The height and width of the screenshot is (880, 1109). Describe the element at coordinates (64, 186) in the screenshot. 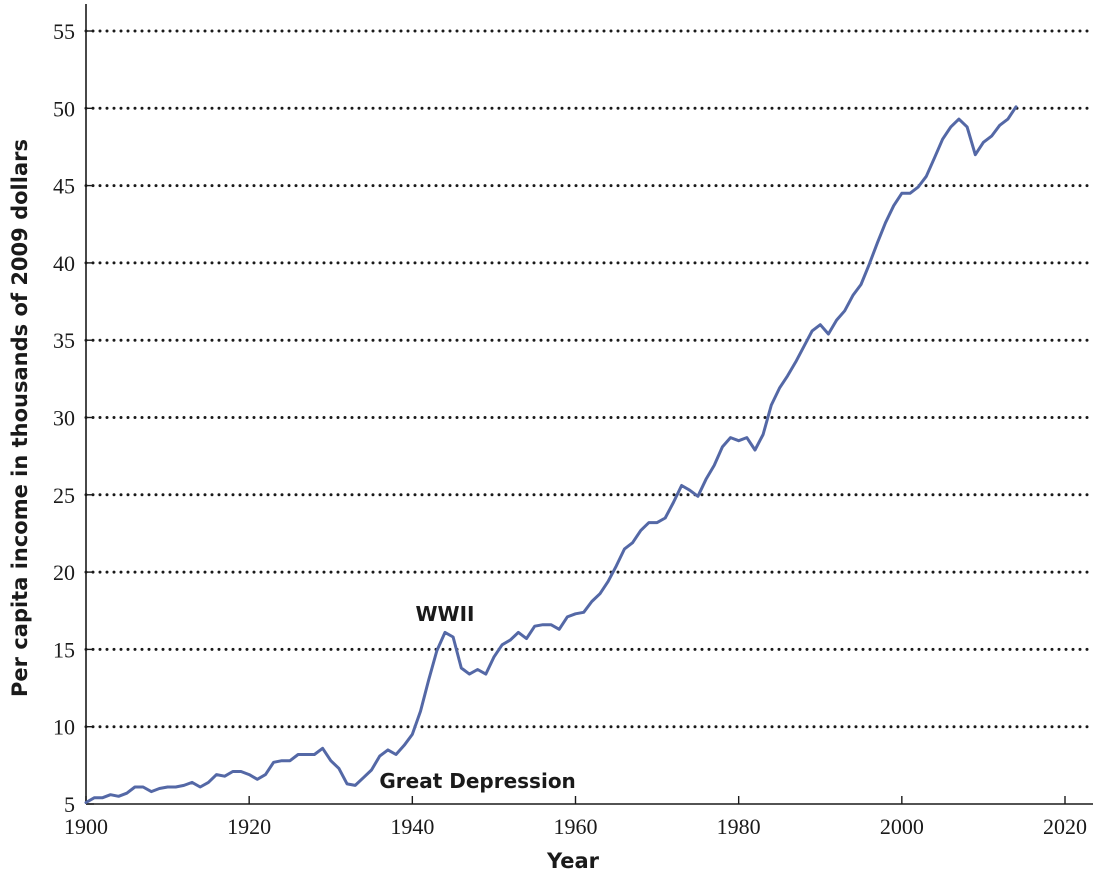

I see `y-tick-label-45: 45` at that location.